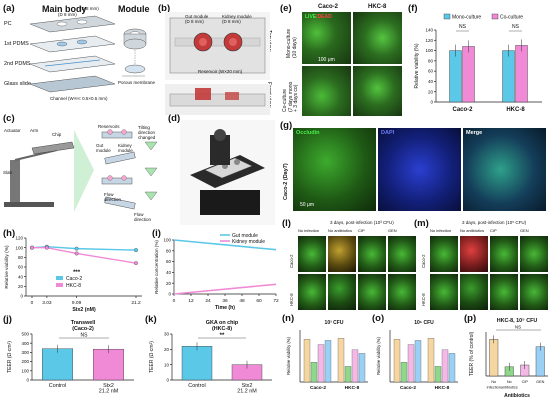 Image resolution: width=550 pixels, height=400 pixels. I want to click on grid-m-col-label: No antibiotics, so click(472, 230).